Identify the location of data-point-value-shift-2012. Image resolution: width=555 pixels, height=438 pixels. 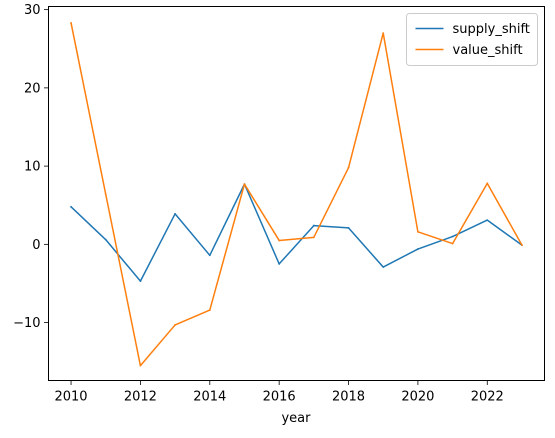
(140, 365).